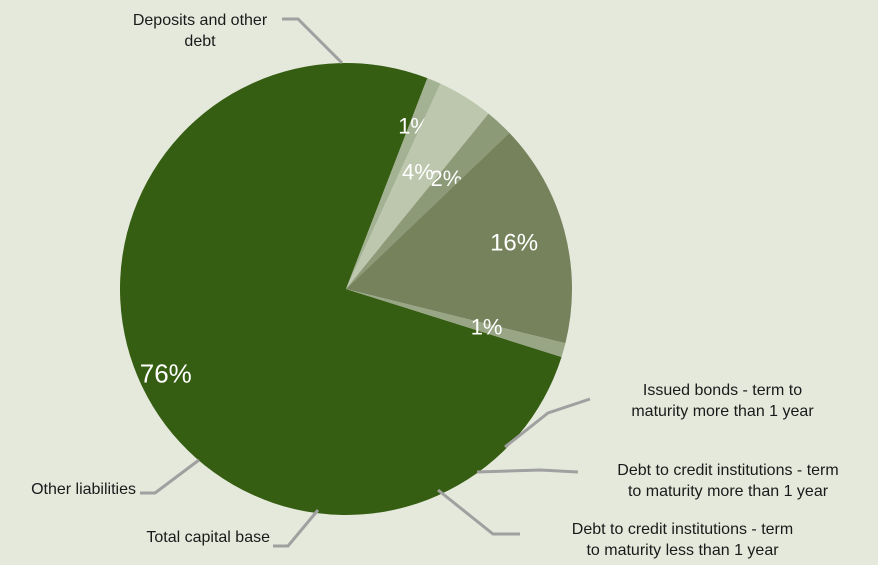 The height and width of the screenshot is (565, 878). Describe the element at coordinates (166, 374) in the screenshot. I see `pie-slice-label-0: 76%` at that location.